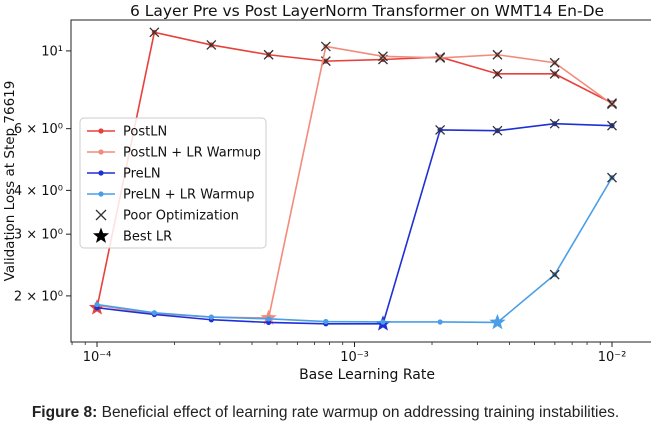 This screenshot has width=651, height=431. Describe the element at coordinates (101, 235) in the screenshot. I see `legend-star-icon` at that location.